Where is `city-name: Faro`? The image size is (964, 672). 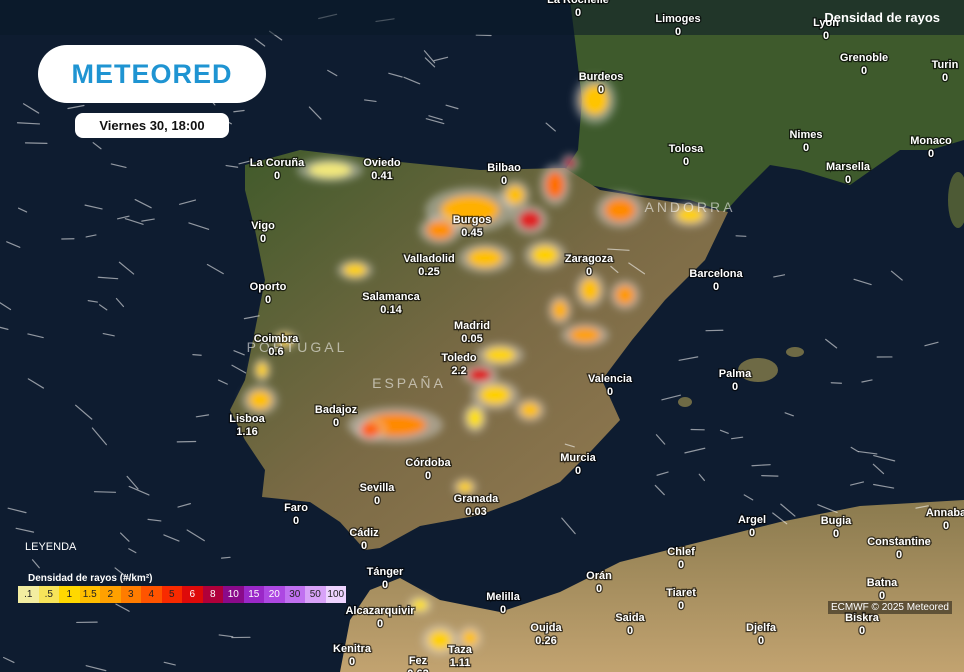
city-name: Faro is located at coordinates (296, 508).